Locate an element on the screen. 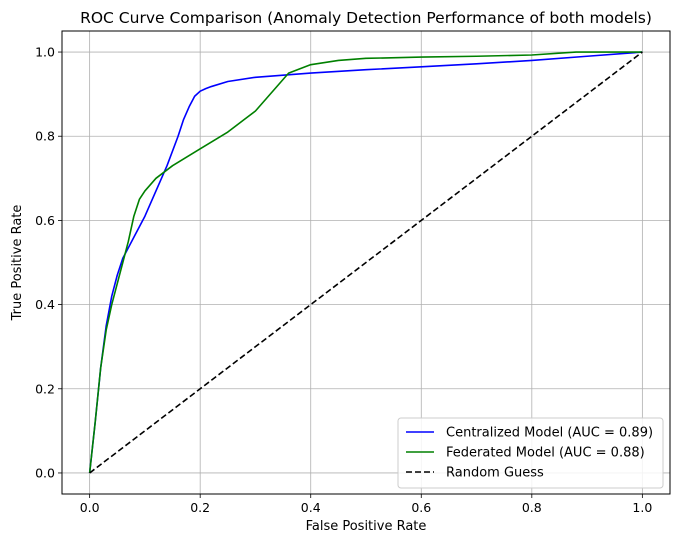  x-axis-label: False Positive Rate is located at coordinates (366, 526).